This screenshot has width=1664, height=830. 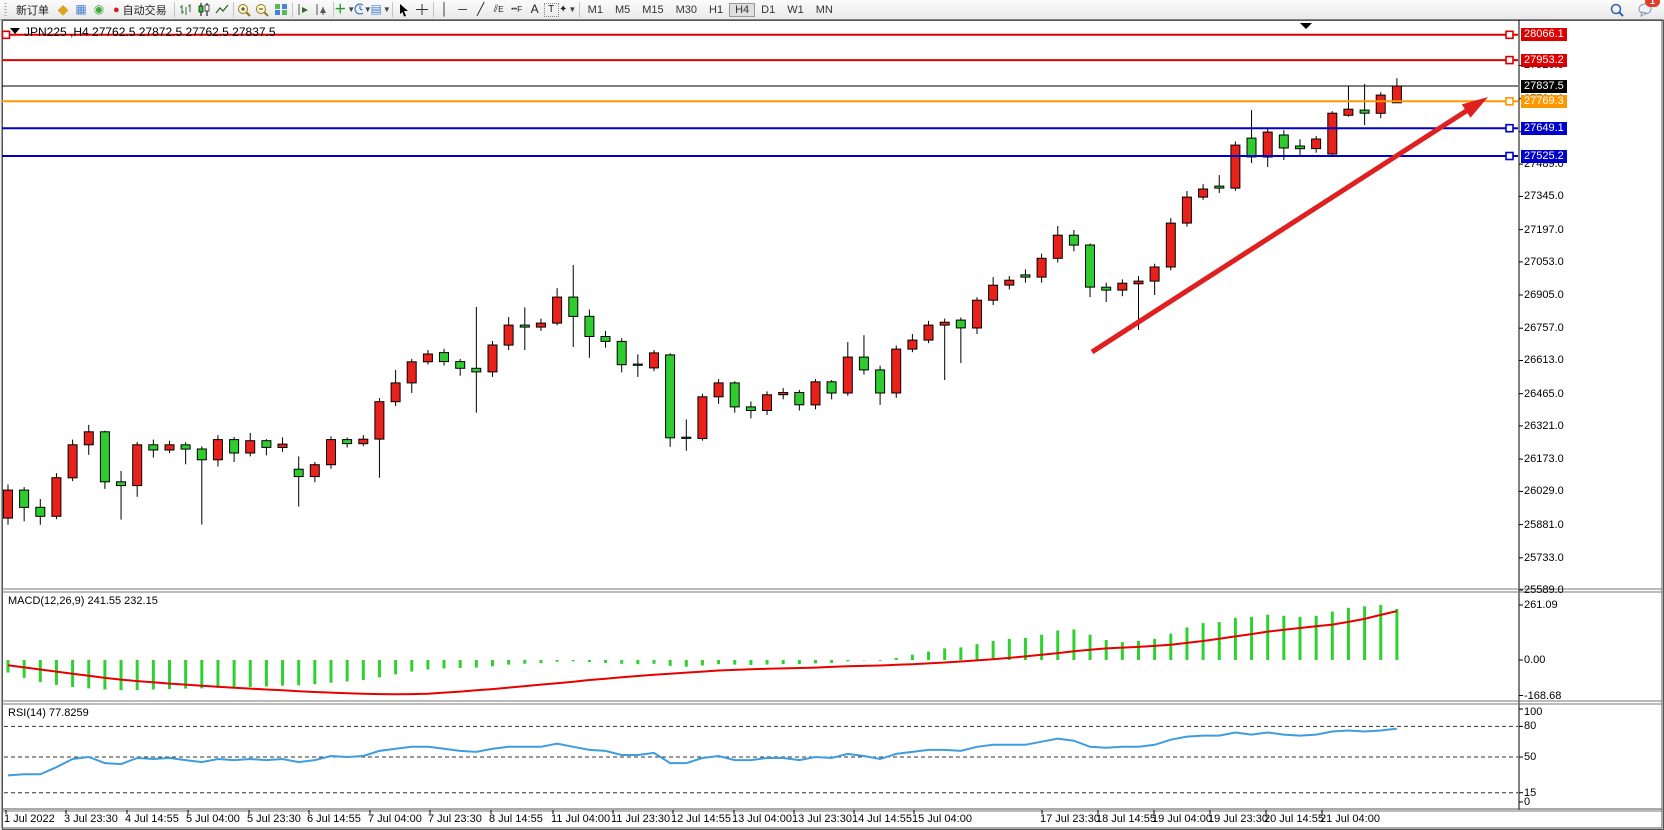 I want to click on time-axis-label: 12 Jul 14:55, so click(x=701, y=819).